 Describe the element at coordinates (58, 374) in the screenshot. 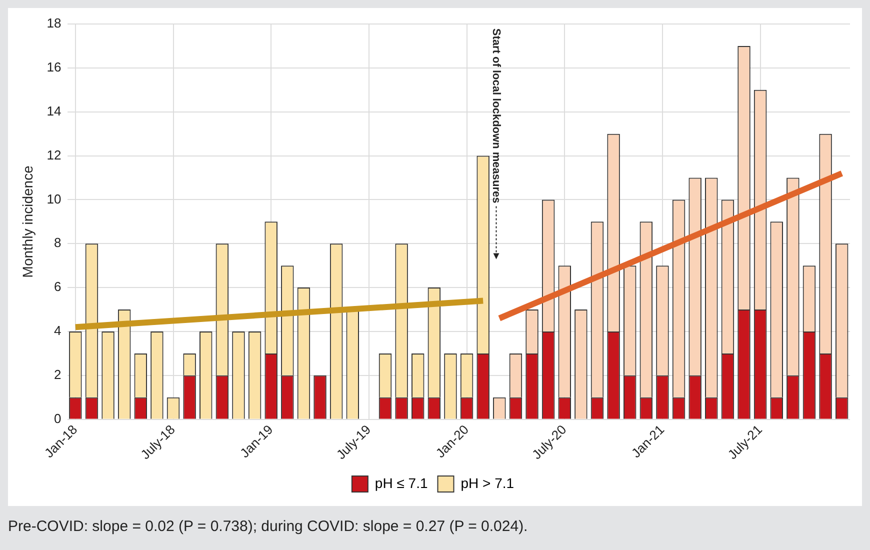

I see `y-tick-label: 2` at that location.